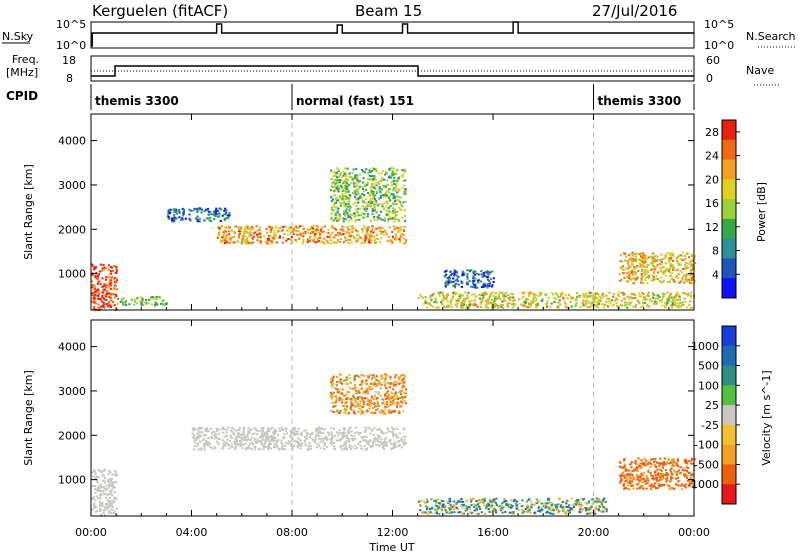 The height and width of the screenshot is (554, 800). What do you see at coordinates (72, 435) in the screenshot?
I see `y-tick-label: 2000` at bounding box center [72, 435].